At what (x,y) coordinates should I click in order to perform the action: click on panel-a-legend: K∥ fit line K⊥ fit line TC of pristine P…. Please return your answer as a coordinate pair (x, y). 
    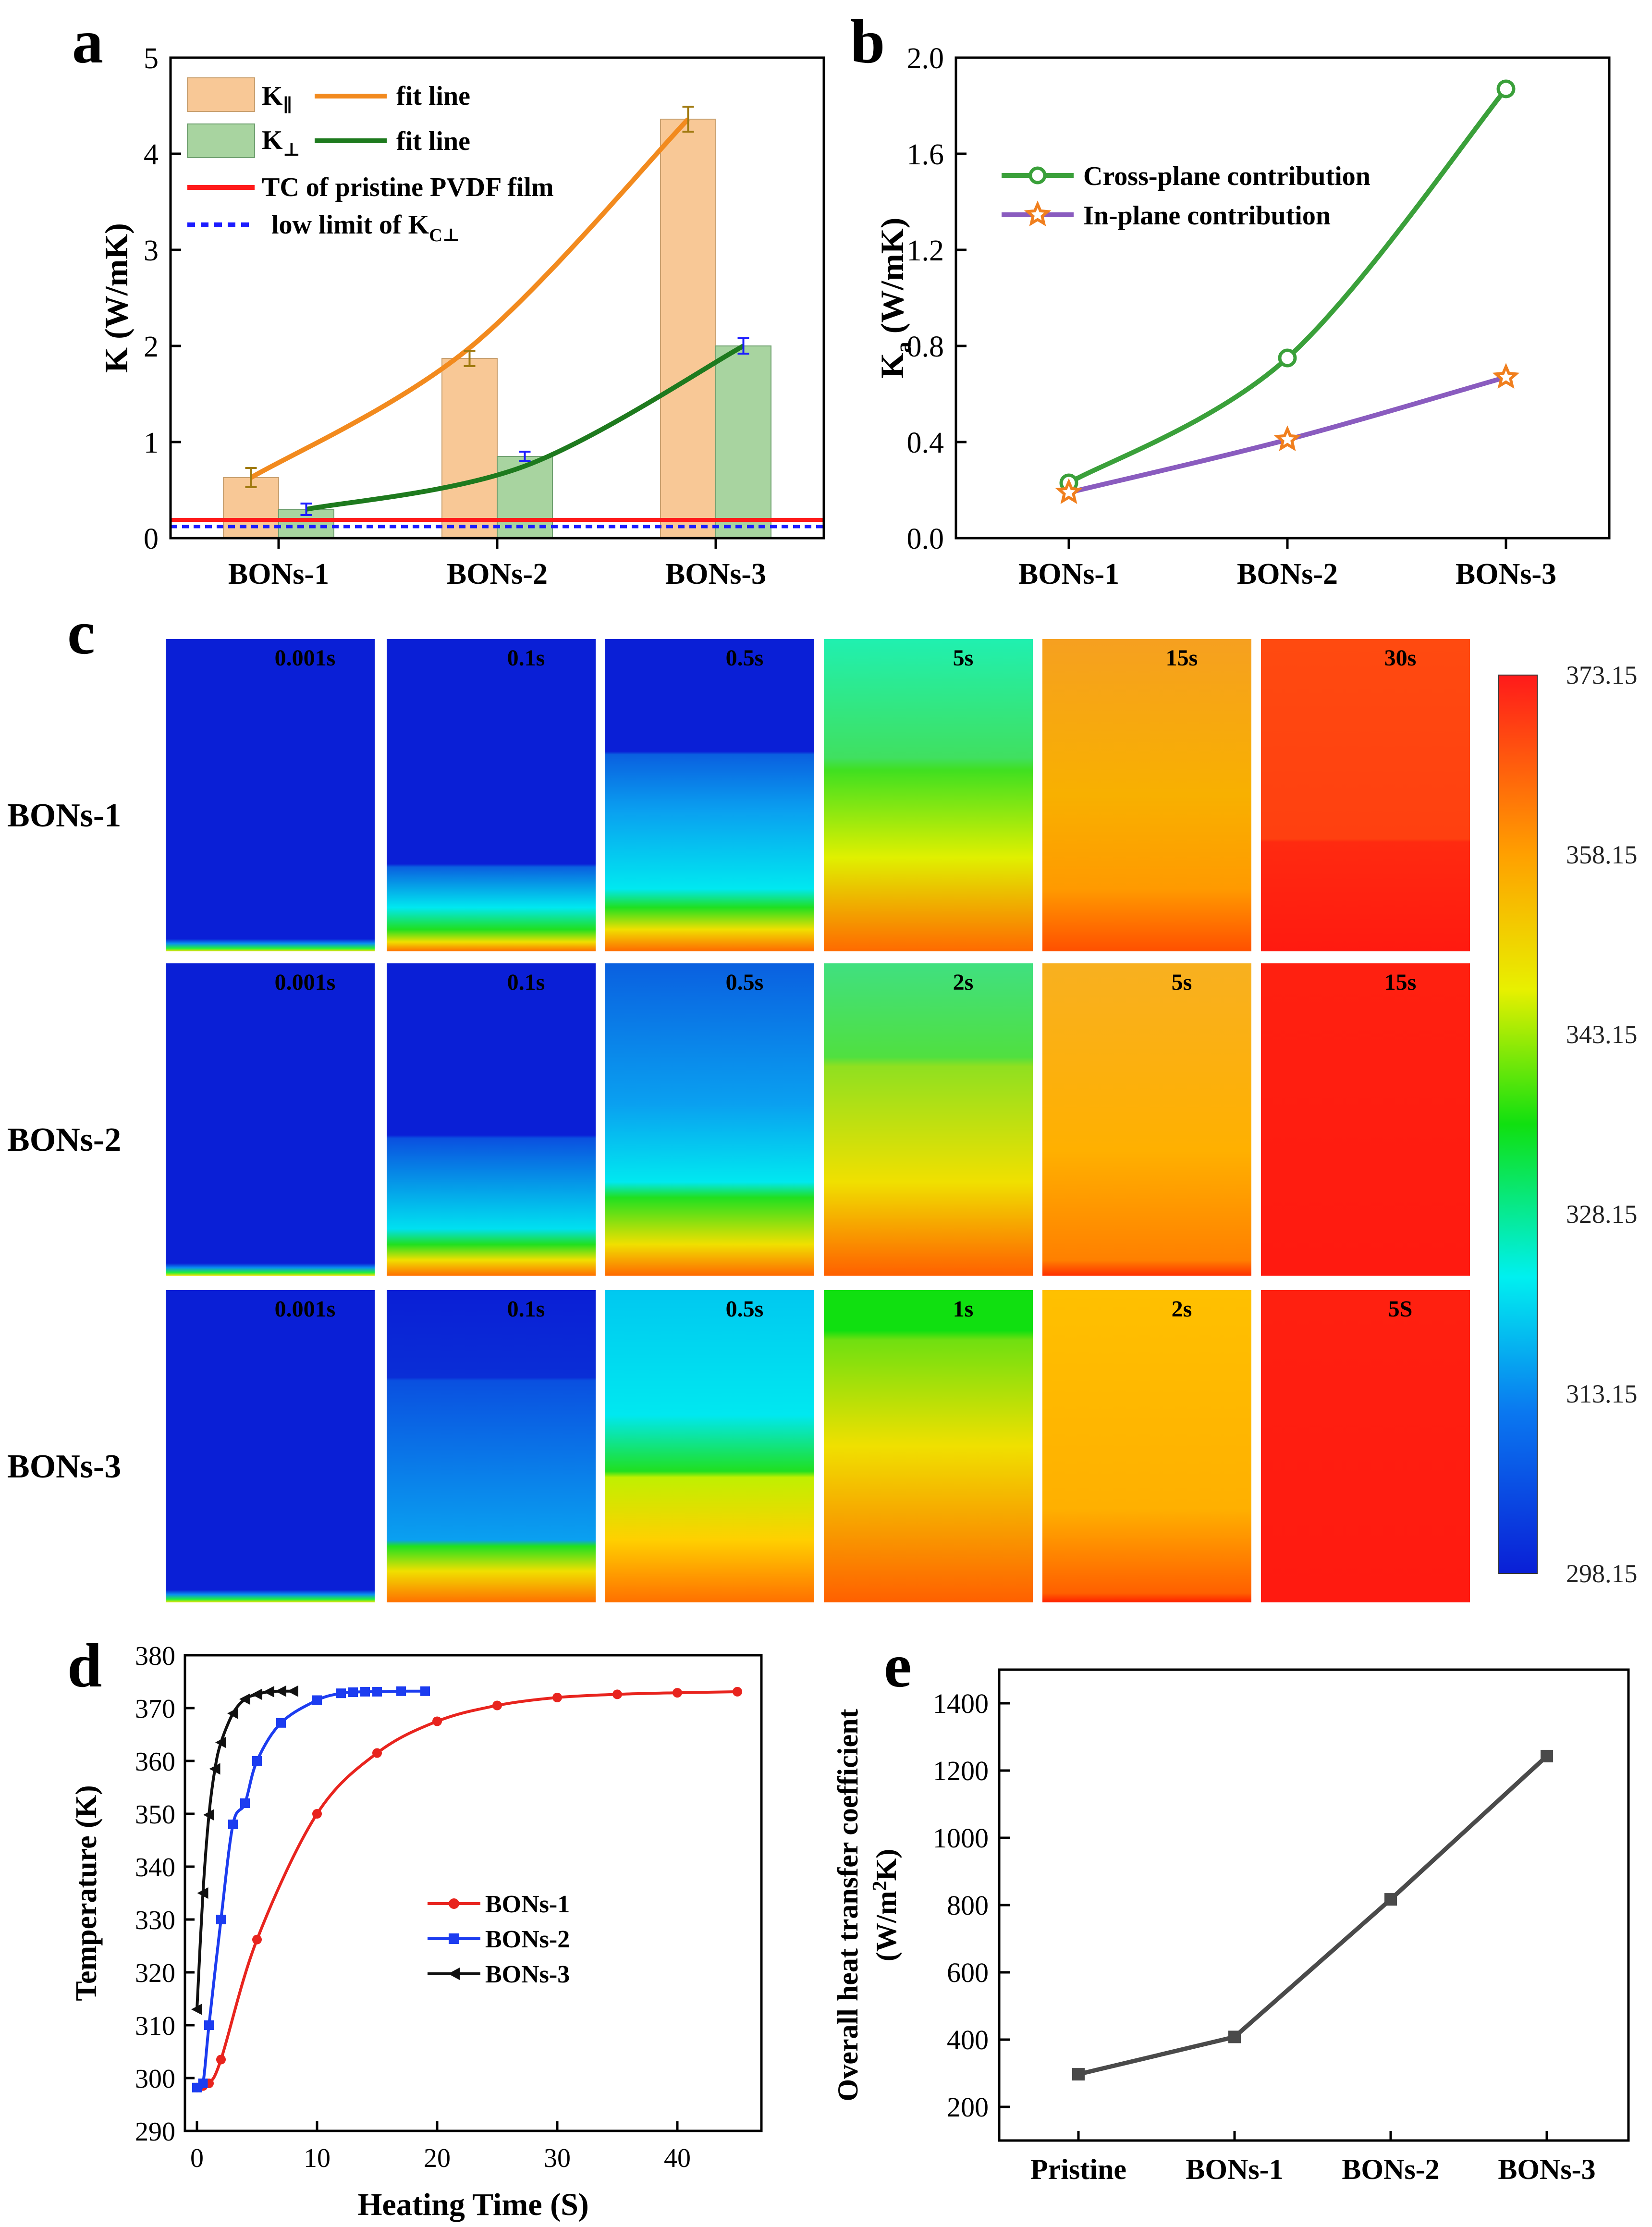
    Looking at the image, I should click on (371, 161).